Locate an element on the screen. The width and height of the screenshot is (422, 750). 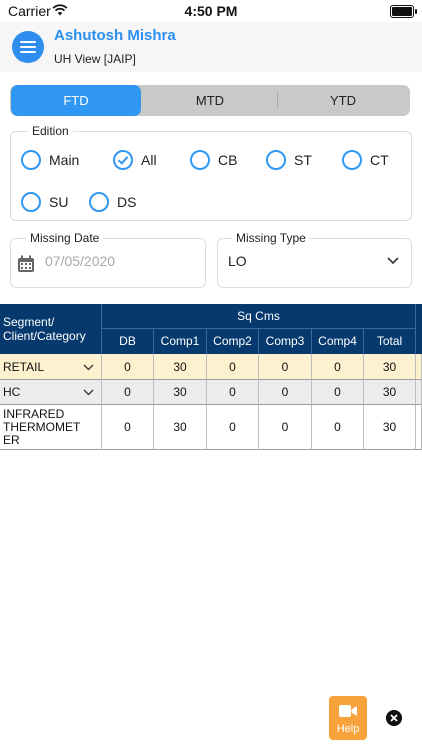
table-header-overflow is located at coordinates (419, 329).